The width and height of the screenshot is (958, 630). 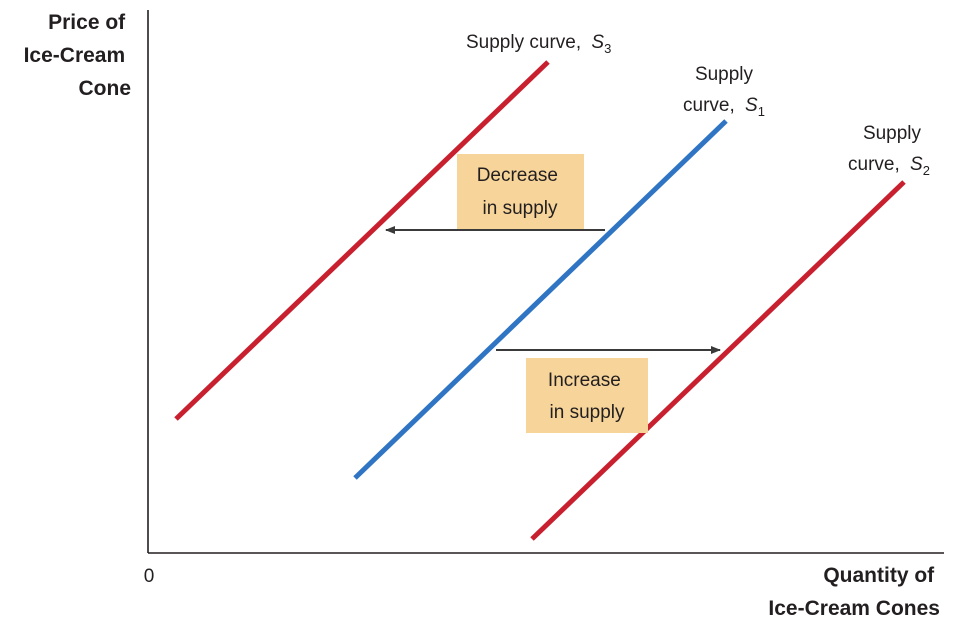 What do you see at coordinates (889, 166) in the screenshot?
I see `supply-curve-s2-label-line2: curve, S2` at bounding box center [889, 166].